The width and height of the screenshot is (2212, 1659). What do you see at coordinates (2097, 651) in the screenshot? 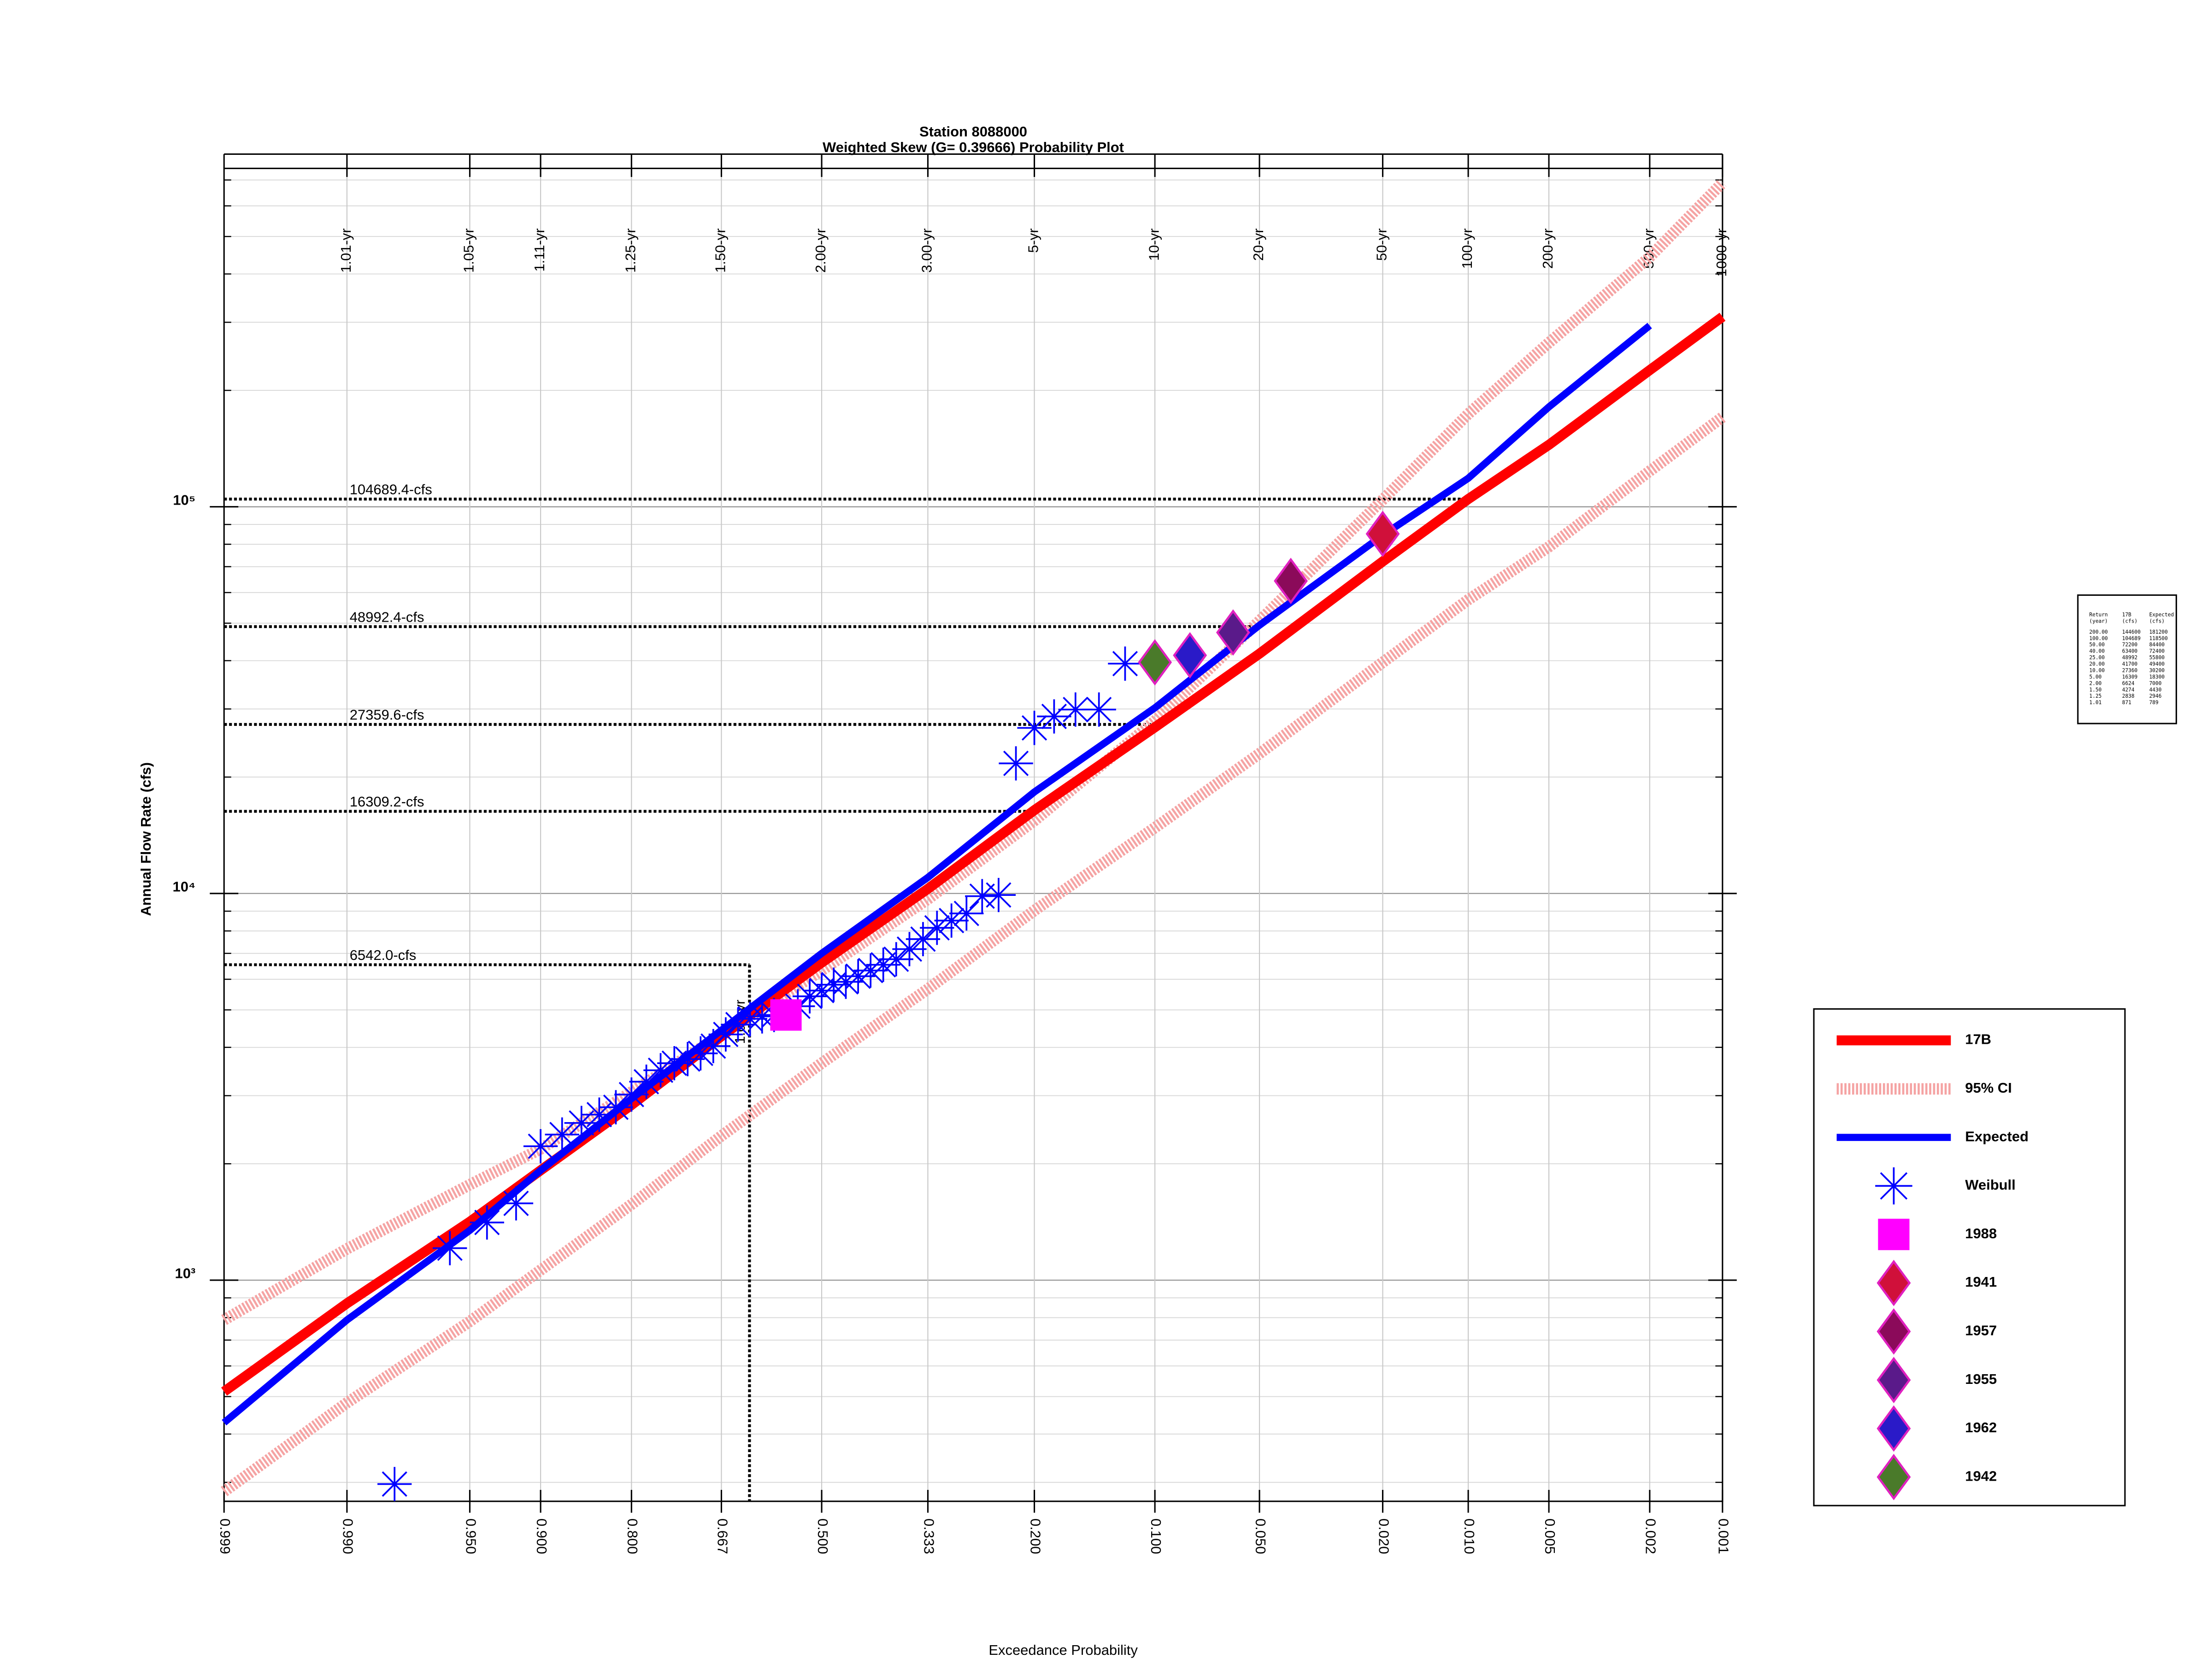
I see `table-cell: 40.00` at bounding box center [2097, 651].